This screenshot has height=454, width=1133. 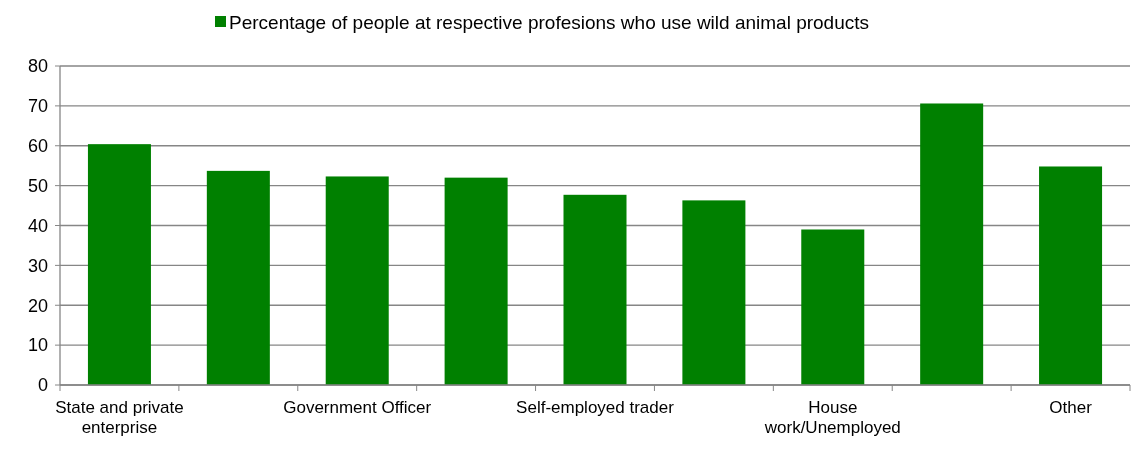 I want to click on y-tick-label: 40, so click(x=37, y=225).